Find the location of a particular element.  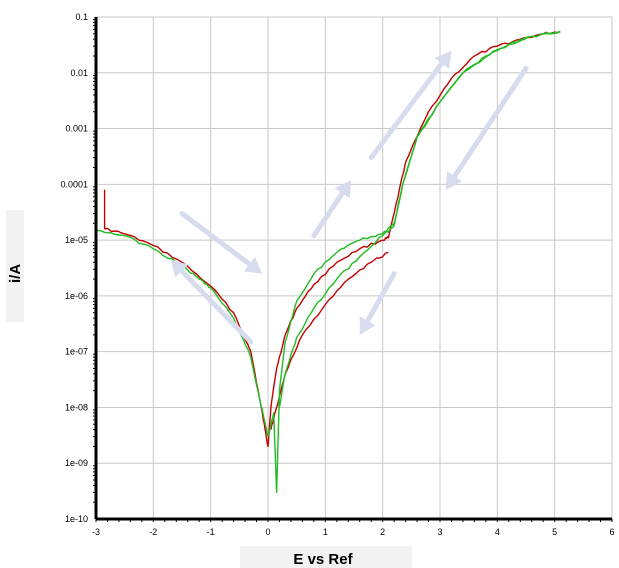

y-tick-label: 0.1 is located at coordinates (81, 17).